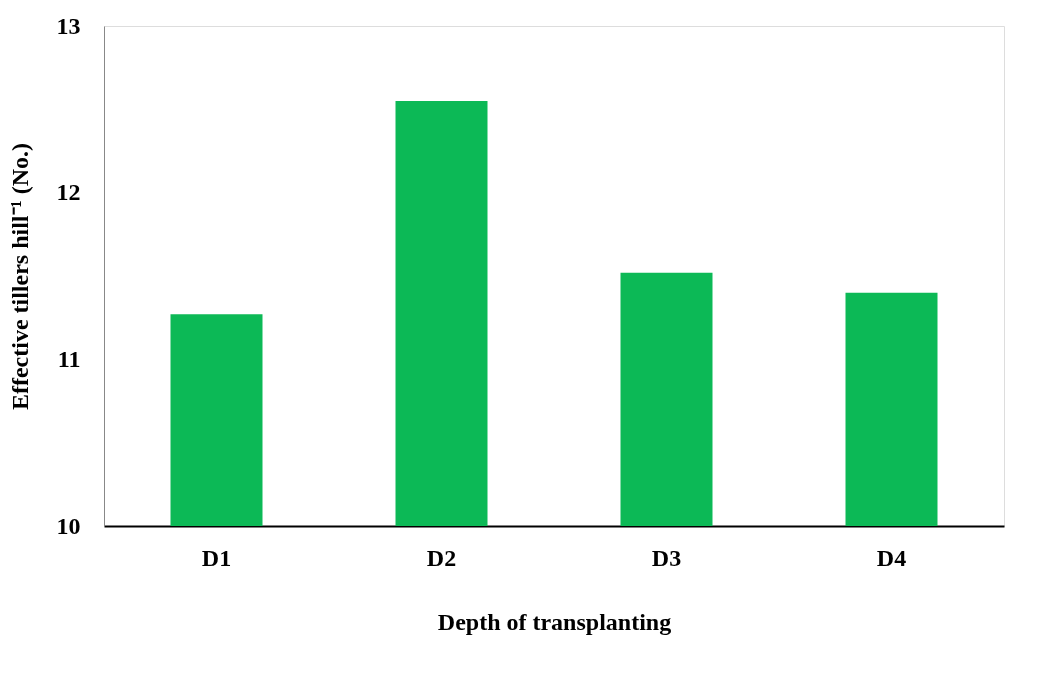 The width and height of the screenshot is (1037, 682). Describe the element at coordinates (68, 192) in the screenshot. I see `y-tick-label: 12` at that location.